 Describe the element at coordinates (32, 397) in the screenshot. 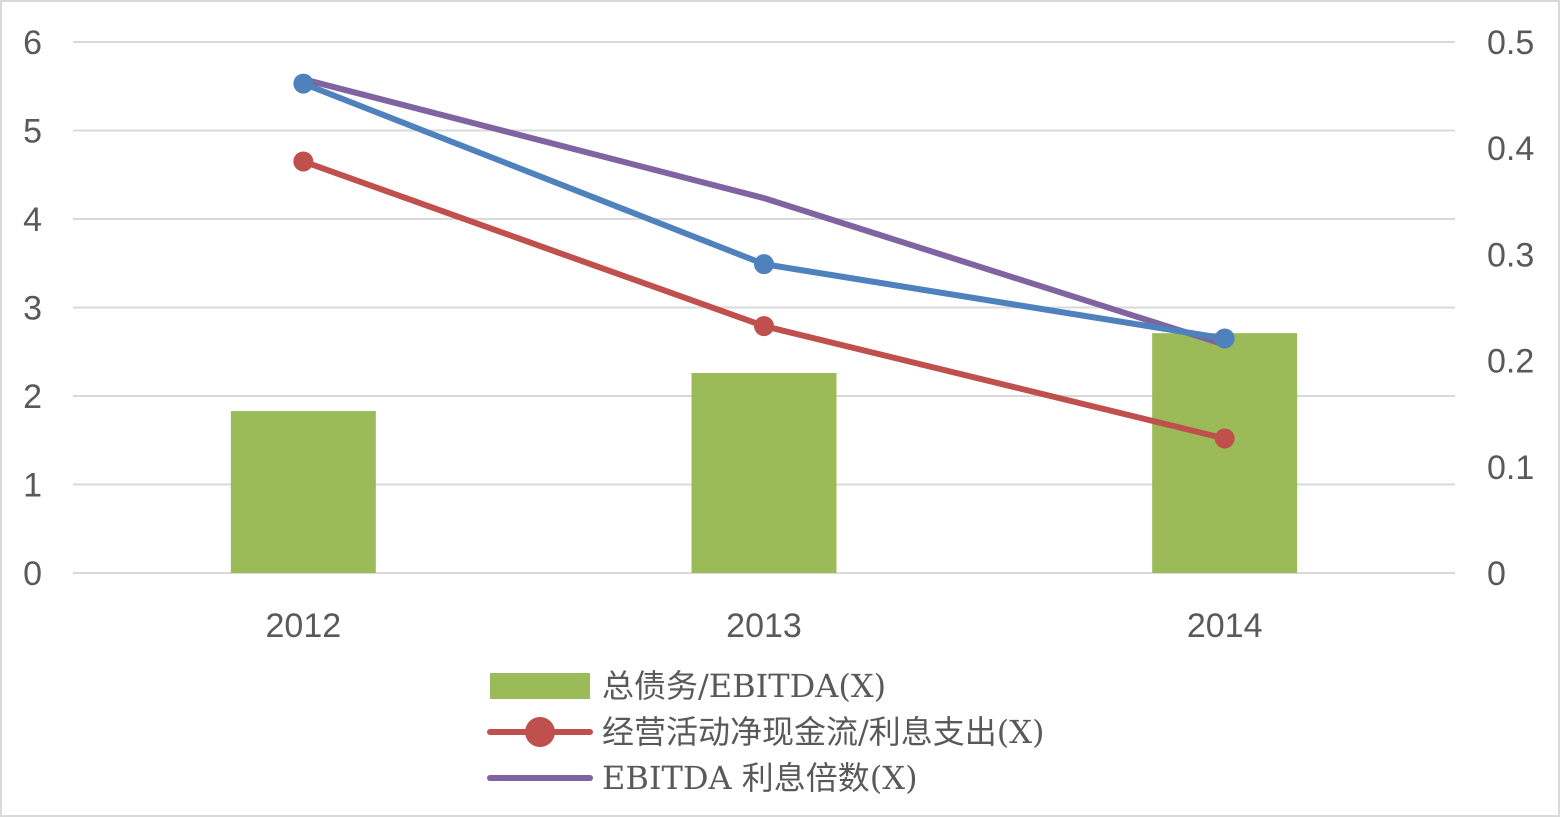

I see `y-left-tick-label: 2` at that location.